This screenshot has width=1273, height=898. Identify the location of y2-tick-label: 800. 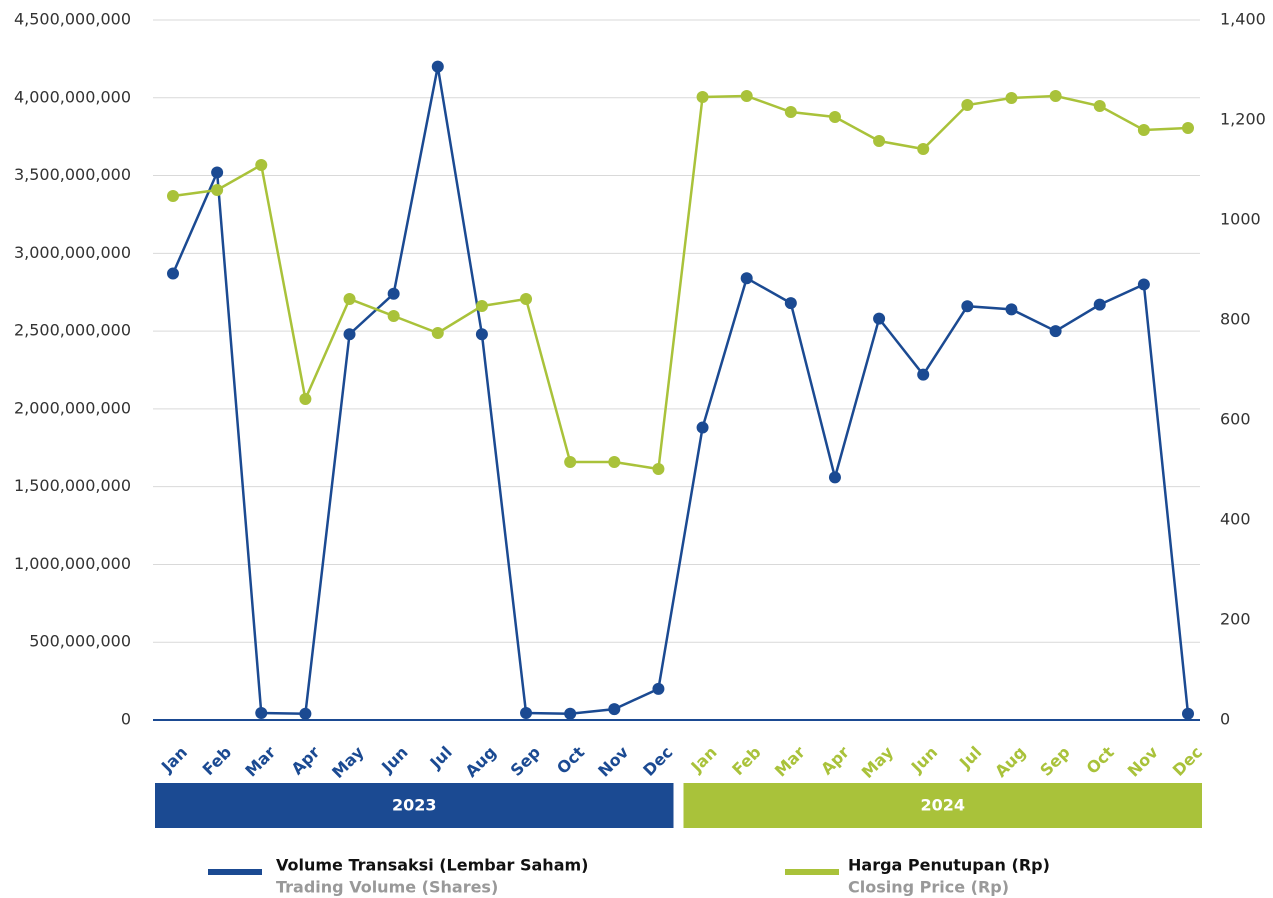
(1235, 319).